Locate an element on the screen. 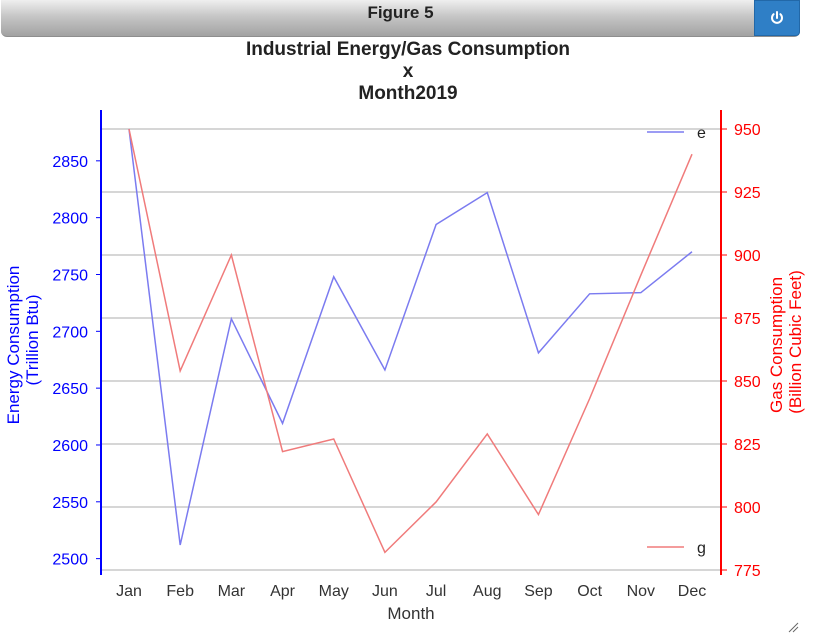  figure-title-bar: Figure 5 is located at coordinates (400, 18).